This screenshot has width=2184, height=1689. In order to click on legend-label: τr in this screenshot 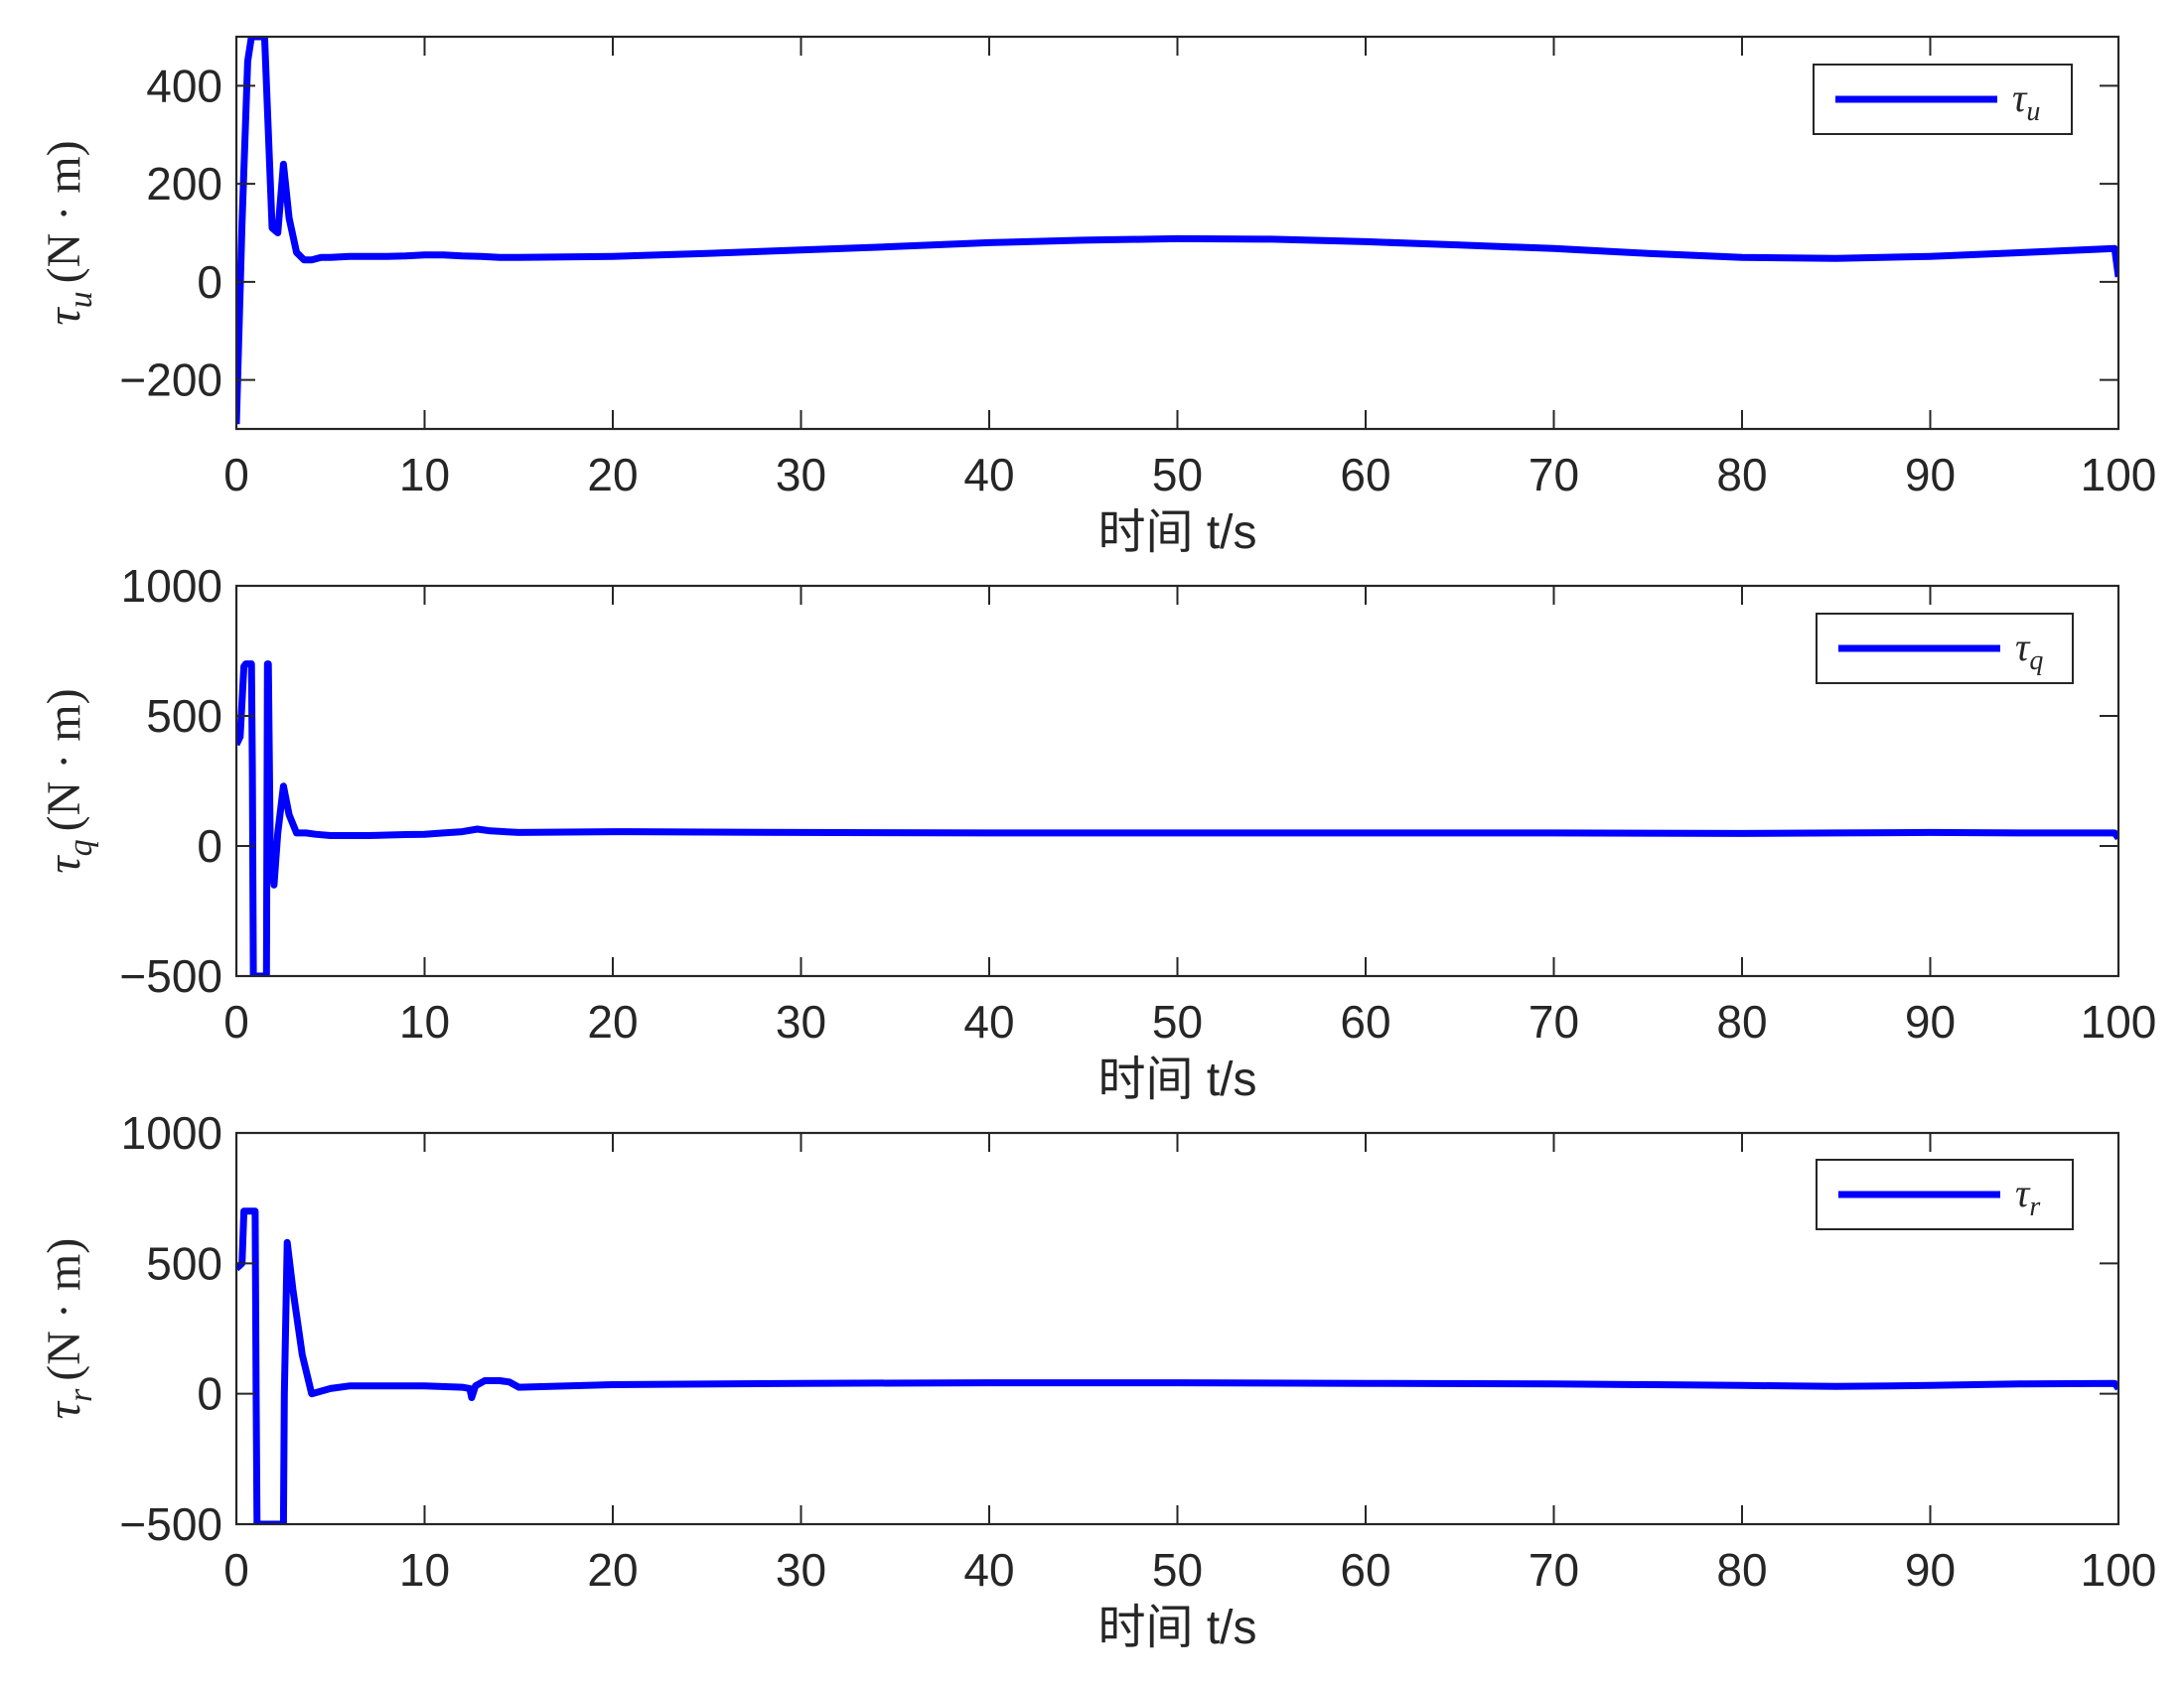, I will do `click(2027, 1196)`.